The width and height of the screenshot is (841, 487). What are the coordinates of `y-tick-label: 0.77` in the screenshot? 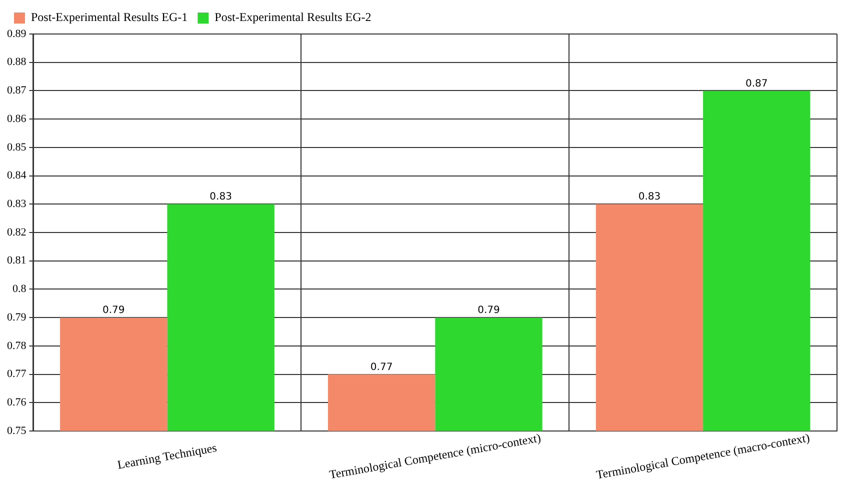 It's located at (17, 374).